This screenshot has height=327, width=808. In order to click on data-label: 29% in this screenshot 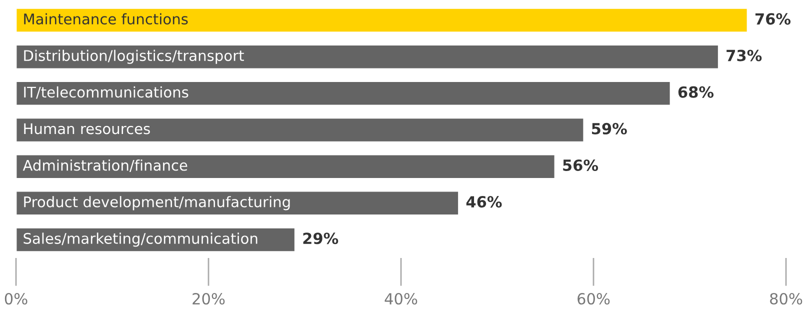, I will do `click(320, 238)`.